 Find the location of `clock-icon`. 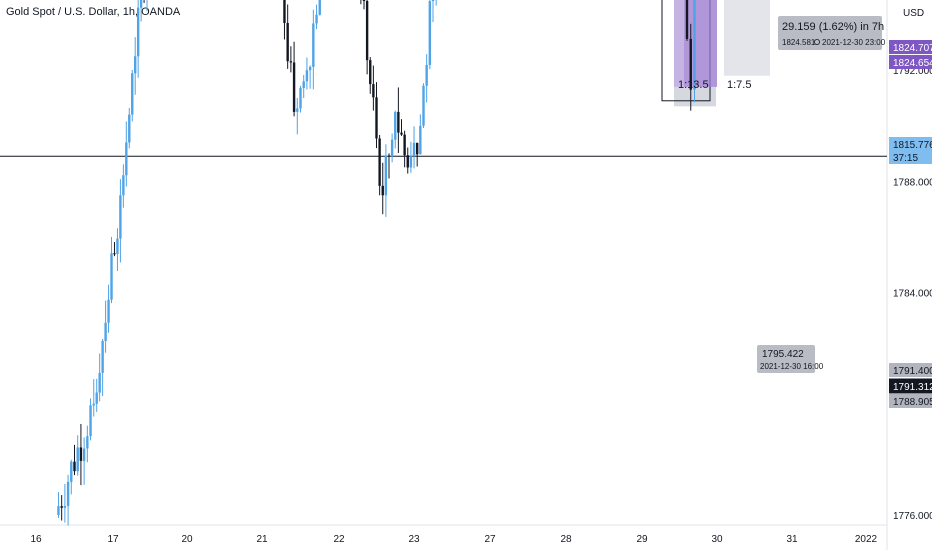

clock-icon is located at coordinates (817, 42).